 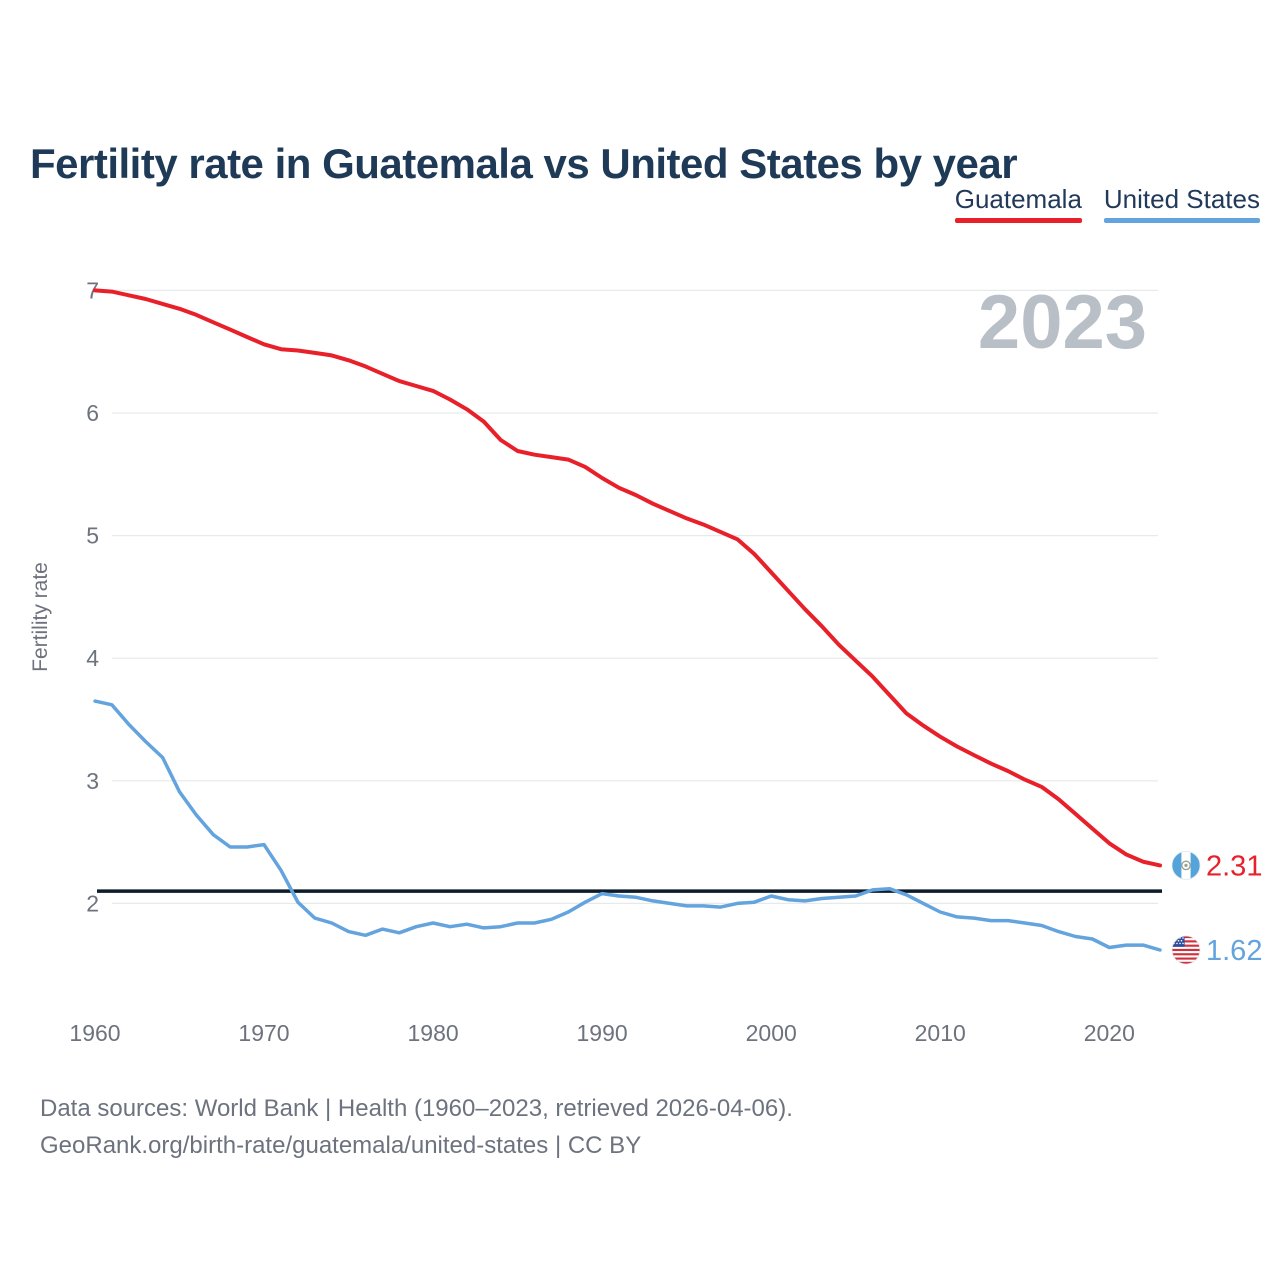 I want to click on guatemala-flag-icon, so click(x=1186, y=865).